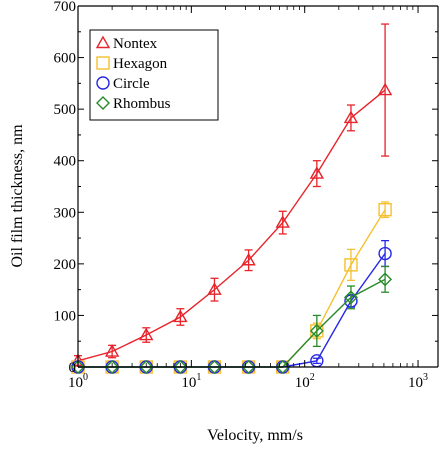  Describe the element at coordinates (78, 381) in the screenshot. I see `x-tick-label: 10⁰` at that location.